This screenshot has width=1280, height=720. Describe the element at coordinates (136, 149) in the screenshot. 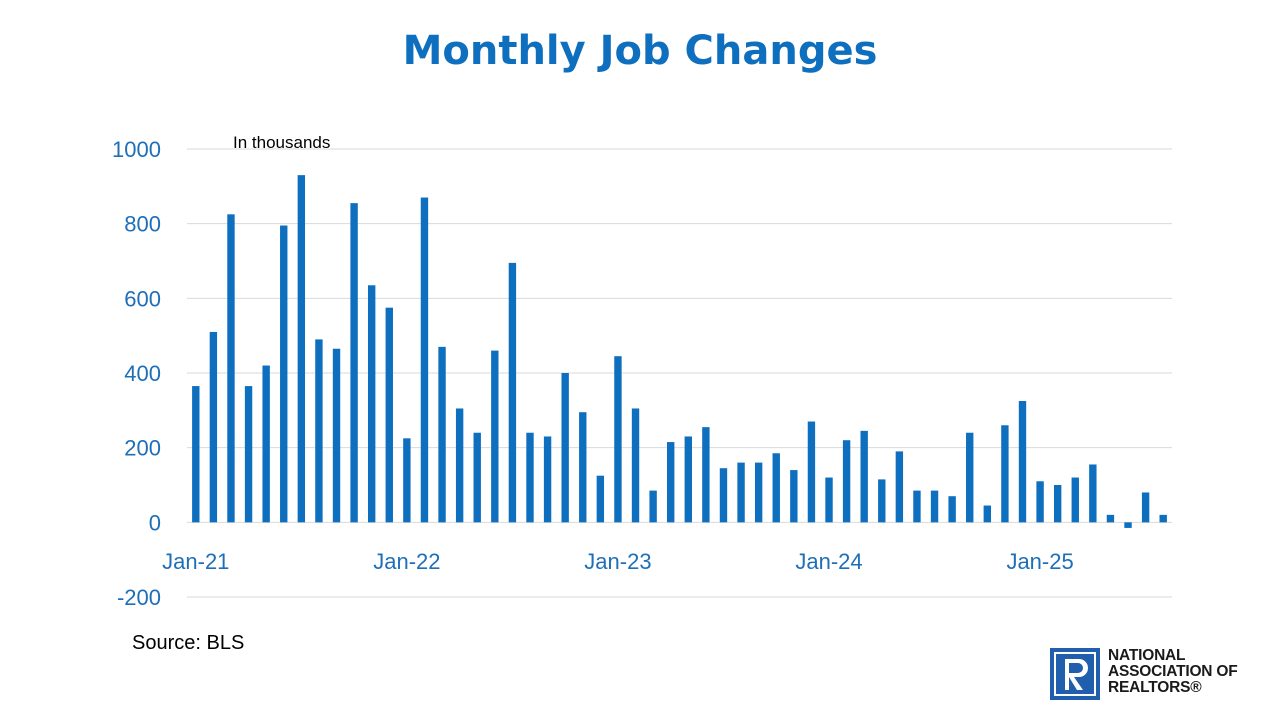

I see `y-tick-label: 1000` at that location.